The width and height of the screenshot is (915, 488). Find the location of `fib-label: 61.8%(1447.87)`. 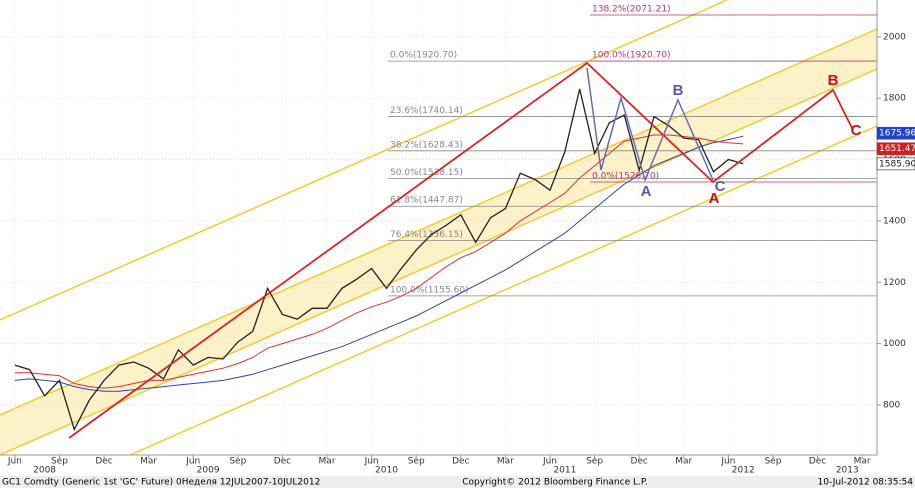

fib-label: 61.8%(1447.87) is located at coordinates (426, 201).